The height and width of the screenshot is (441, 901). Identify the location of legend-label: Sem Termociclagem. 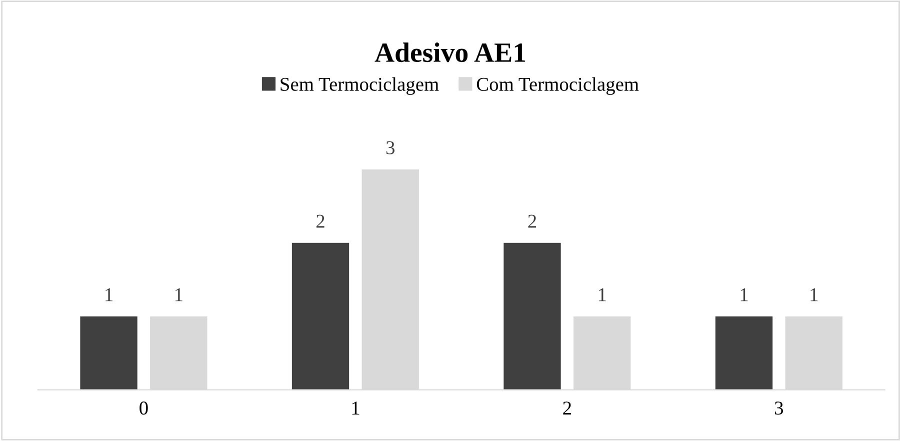
(359, 86).